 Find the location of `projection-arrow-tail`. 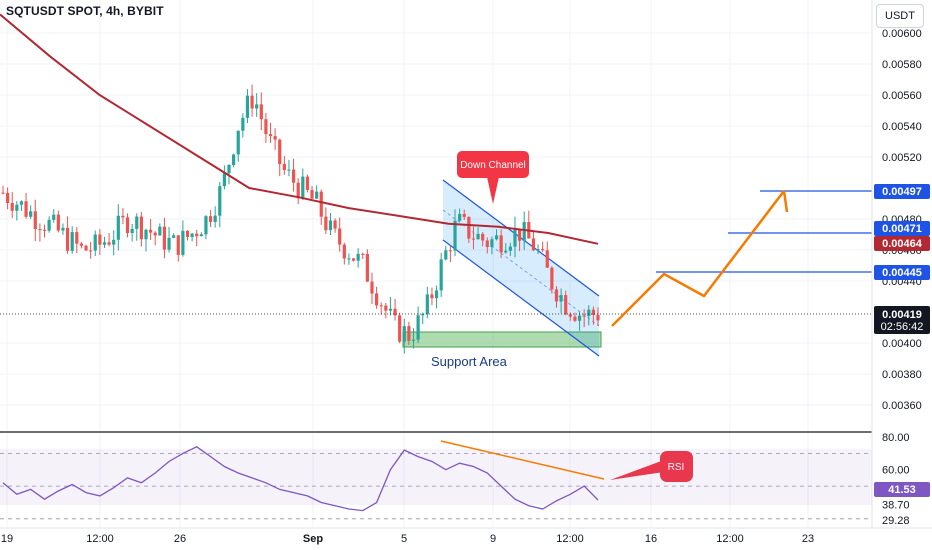

projection-arrow-tail is located at coordinates (785, 201).